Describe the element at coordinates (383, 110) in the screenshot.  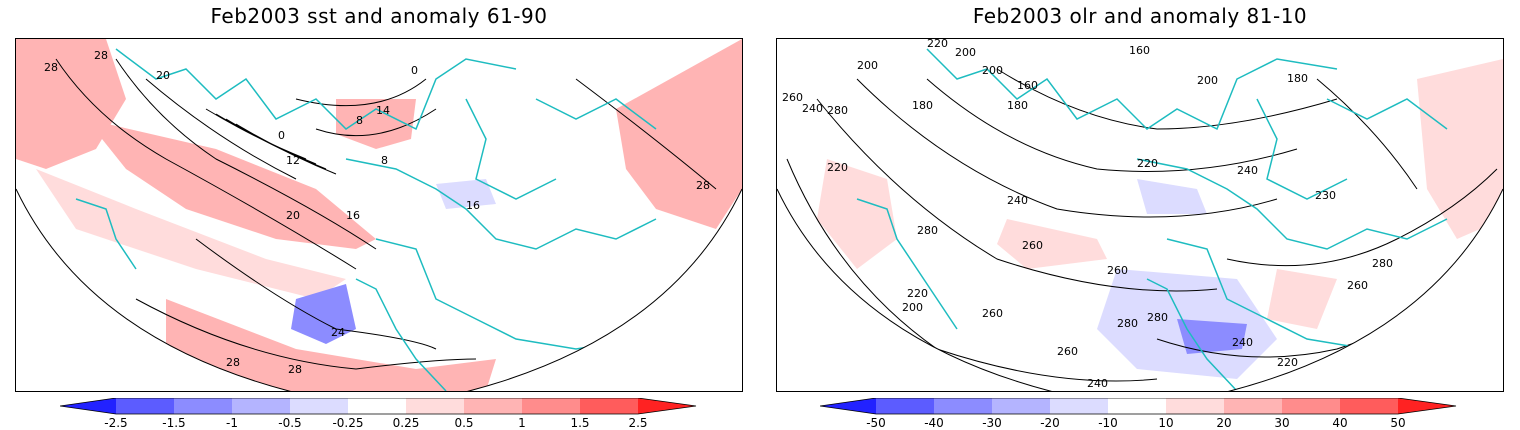
I see `sst-contour-label: 14` at that location.